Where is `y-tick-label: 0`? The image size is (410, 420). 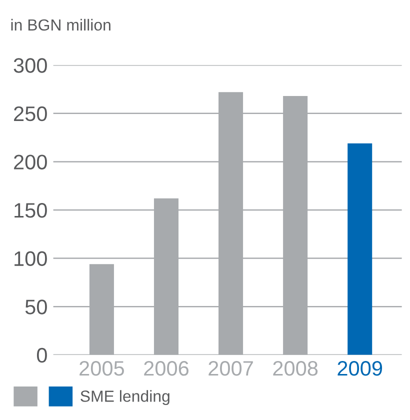 y-tick-label: 0 is located at coordinates (41, 355).